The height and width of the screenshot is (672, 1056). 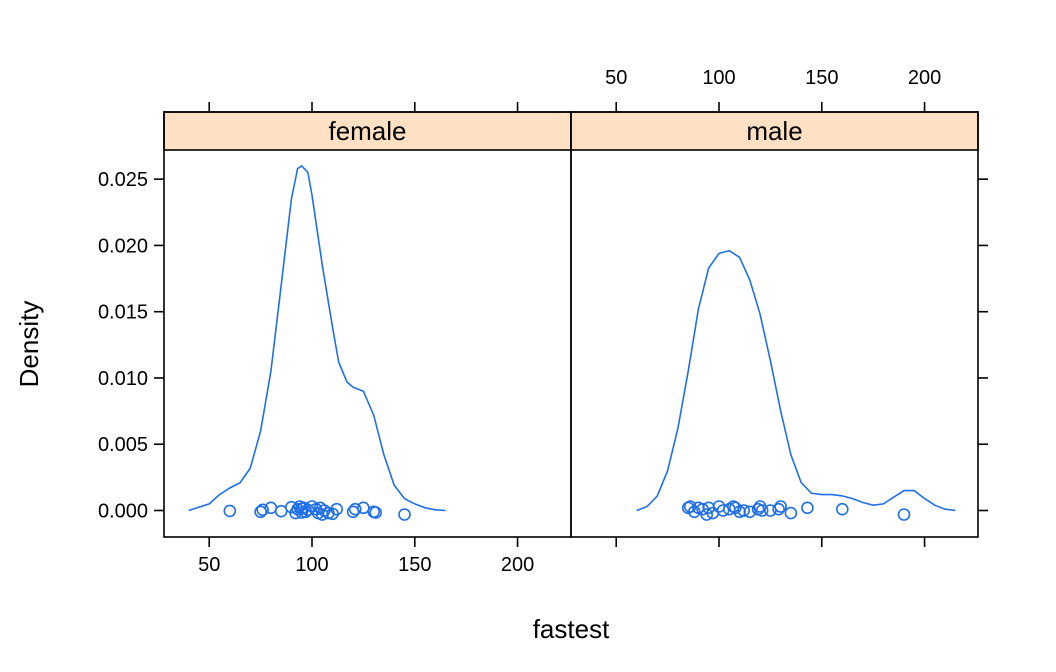 What do you see at coordinates (131, 345) in the screenshot?
I see `y-axis-left: 0.000 0.005 0.010 0.015 0.020 0.025` at bounding box center [131, 345].